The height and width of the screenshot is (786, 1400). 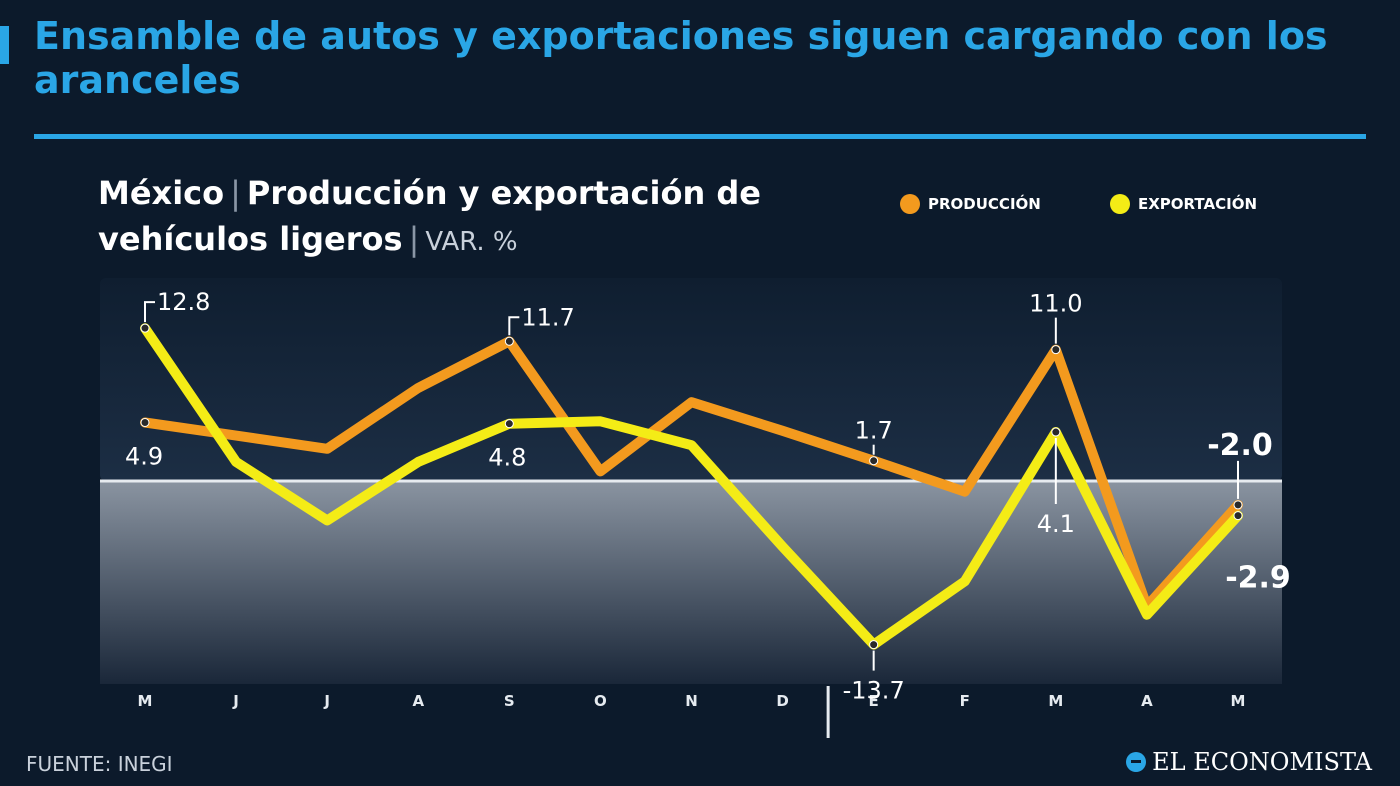 I want to click on x-tick-label: N, so click(x=691, y=701).